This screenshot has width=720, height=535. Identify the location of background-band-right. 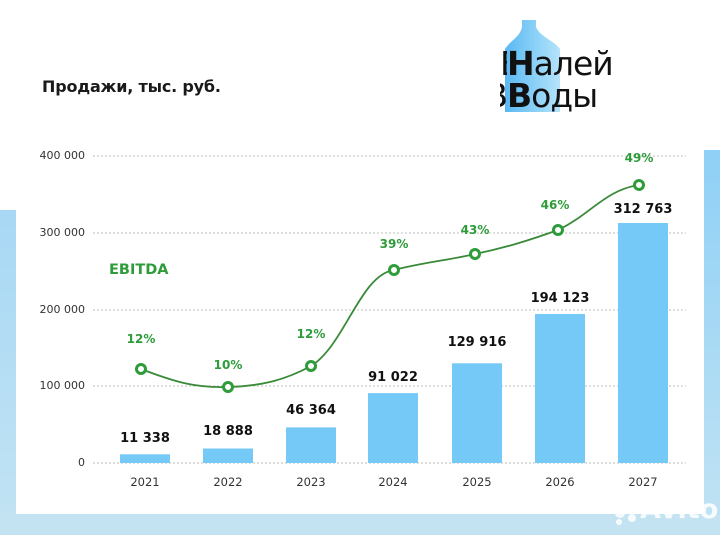
(712, 342).